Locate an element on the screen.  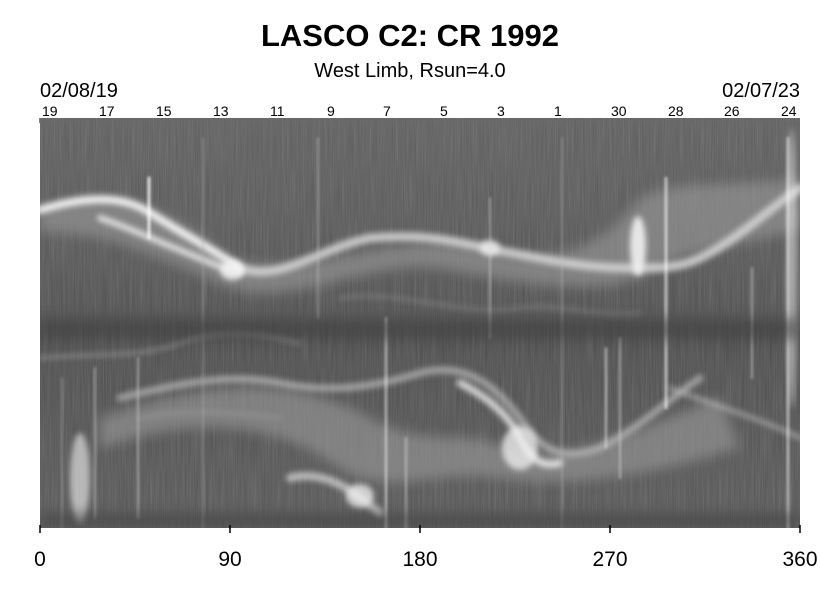
day-label-19: 19 is located at coordinates (50, 111).